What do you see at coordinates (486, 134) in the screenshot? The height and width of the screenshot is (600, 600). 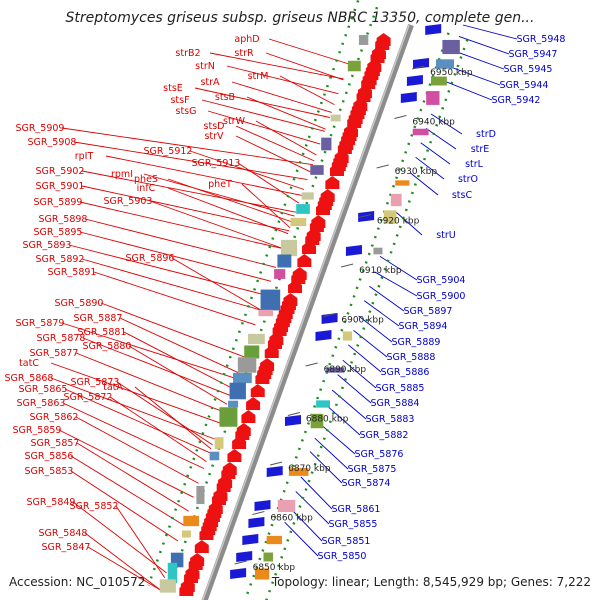 I see `gene-label-right: strD` at bounding box center [486, 134].